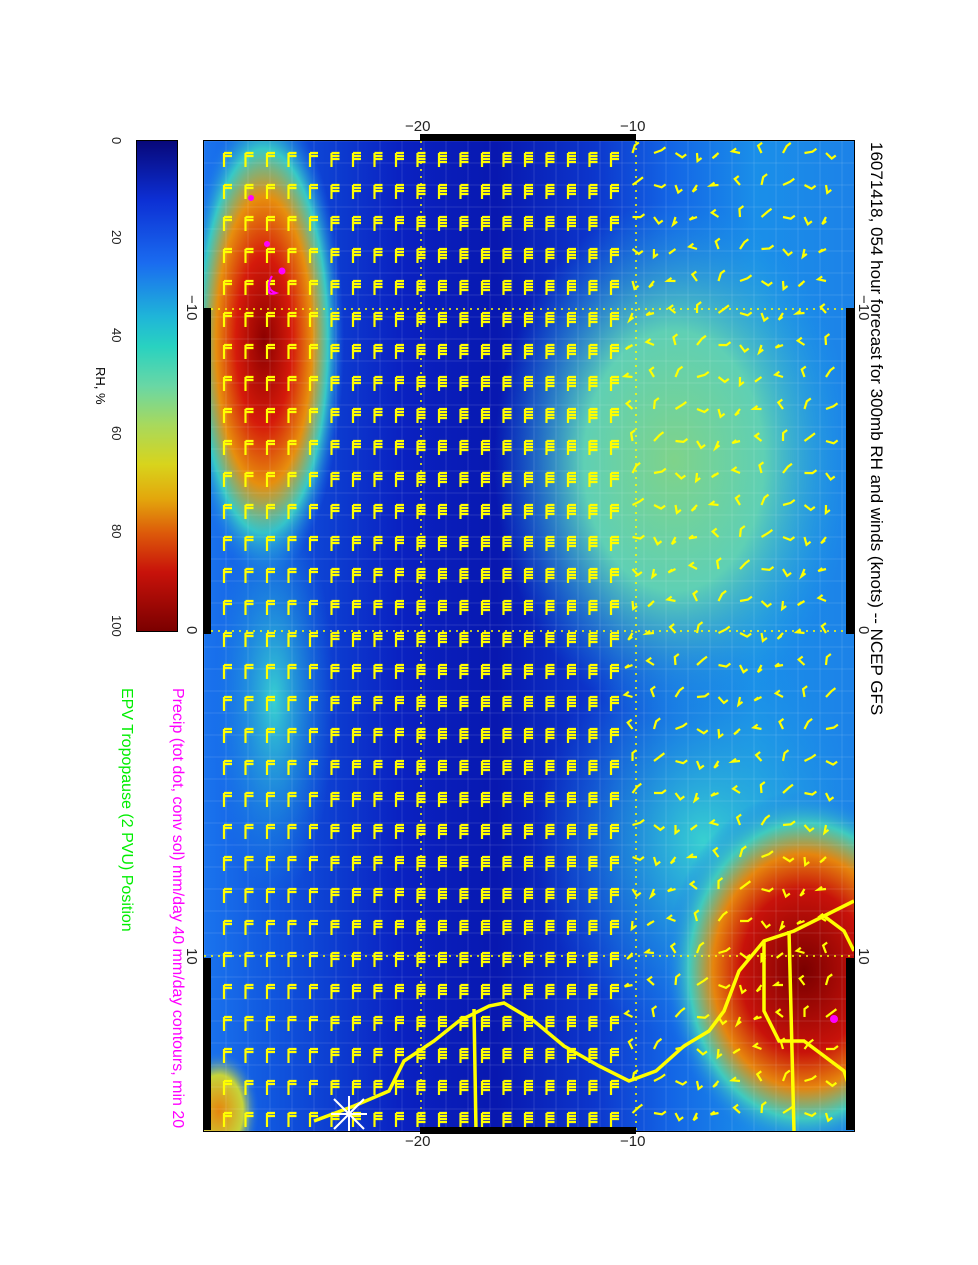 This screenshot has height=1265, width=978. I want to click on bottom-tick: −20, so click(418, 1141).